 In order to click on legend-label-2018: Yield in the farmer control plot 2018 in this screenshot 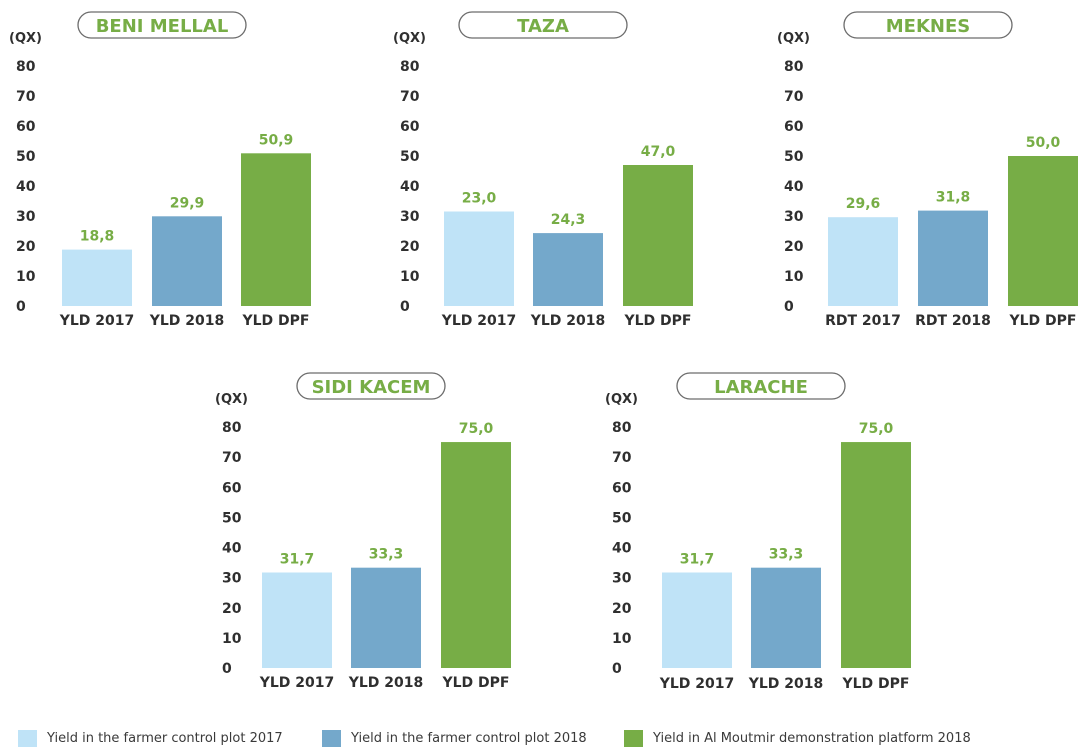, I will do `click(469, 738)`.